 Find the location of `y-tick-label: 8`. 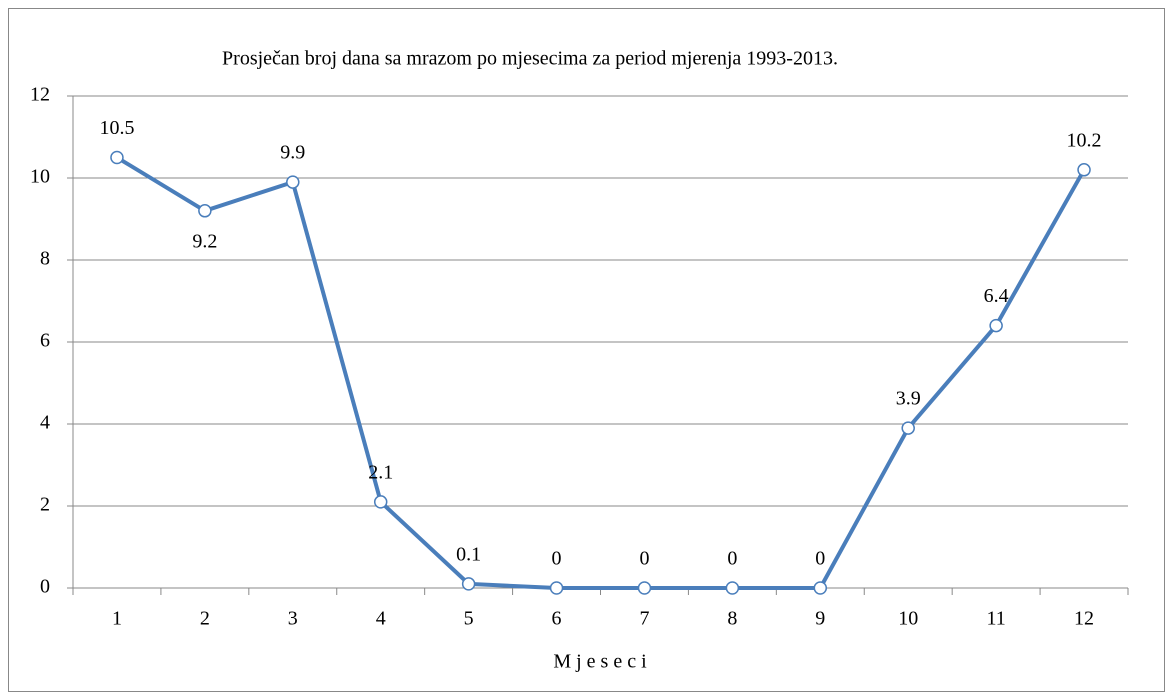

y-tick-label: 8 is located at coordinates (45, 259).